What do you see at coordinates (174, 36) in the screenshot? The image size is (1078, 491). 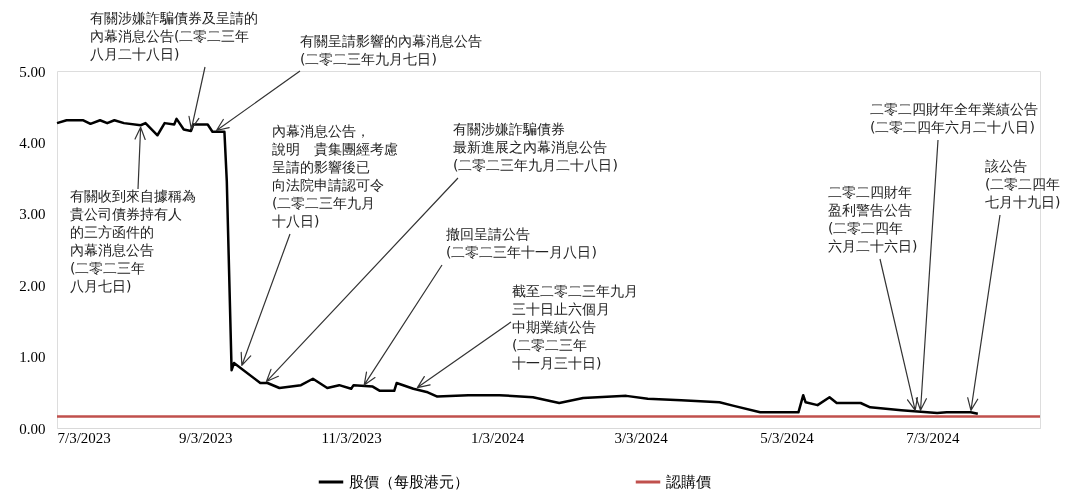 I see `annotation: 有關涉嫌詐騙債券及呈請的內幕消息公告(二零二三年八月二十八日)` at bounding box center [174, 36].